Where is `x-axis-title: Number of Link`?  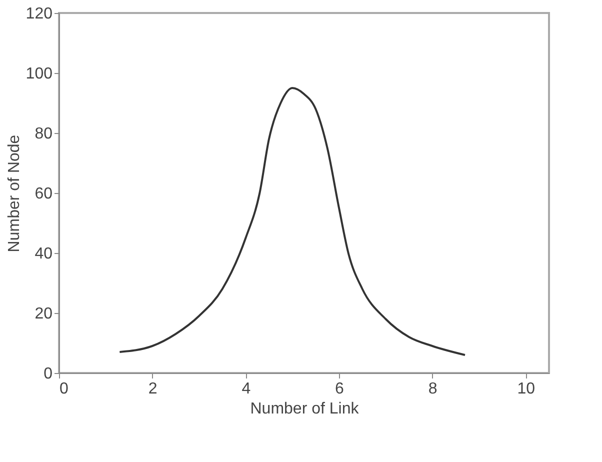 x-axis-title: Number of Link is located at coordinates (305, 409).